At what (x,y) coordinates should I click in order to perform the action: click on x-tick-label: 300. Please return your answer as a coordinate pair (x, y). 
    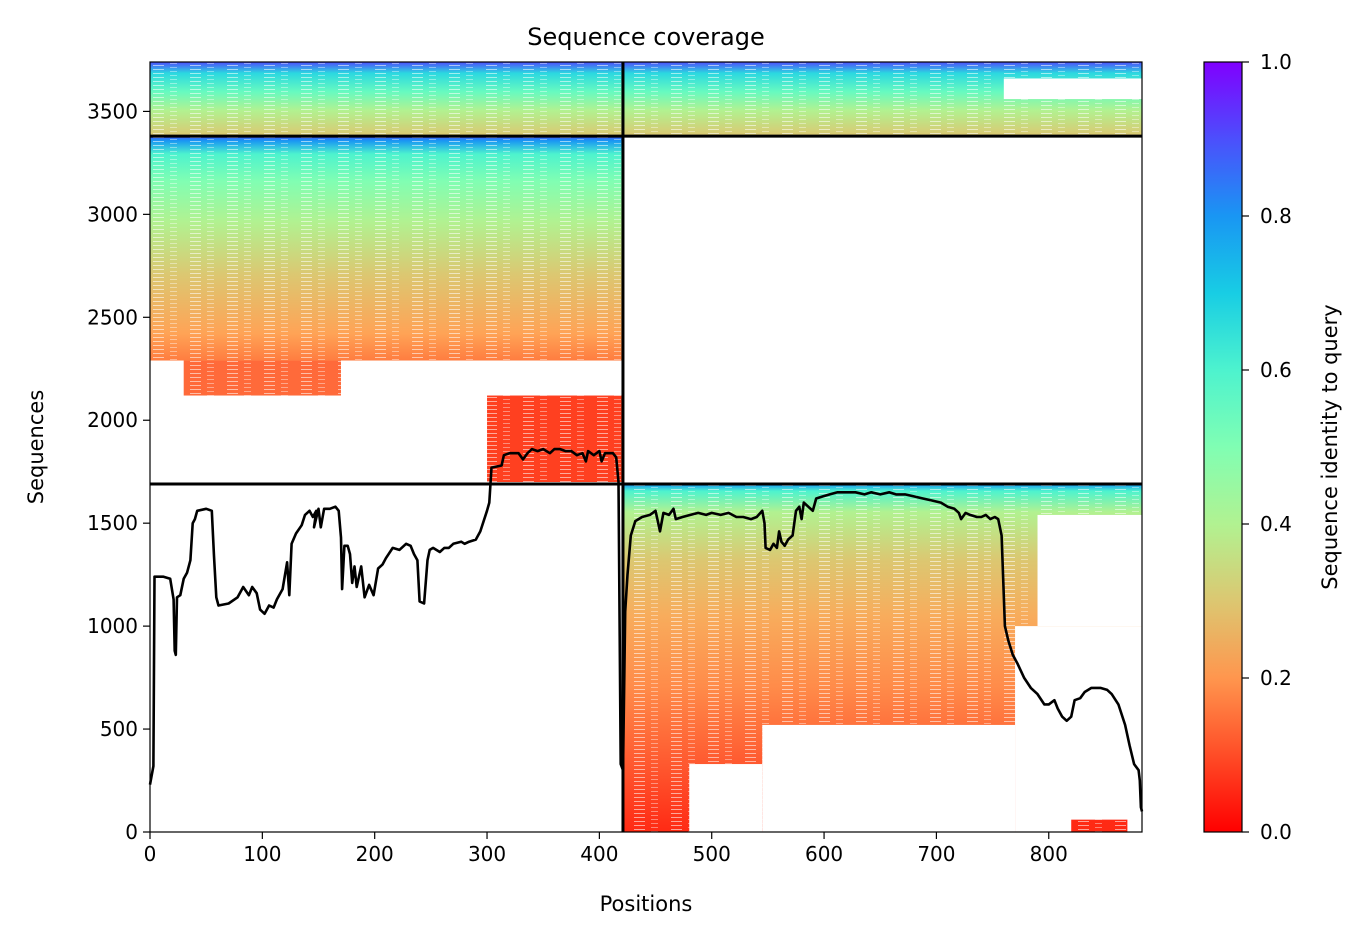
    Looking at the image, I should click on (487, 854).